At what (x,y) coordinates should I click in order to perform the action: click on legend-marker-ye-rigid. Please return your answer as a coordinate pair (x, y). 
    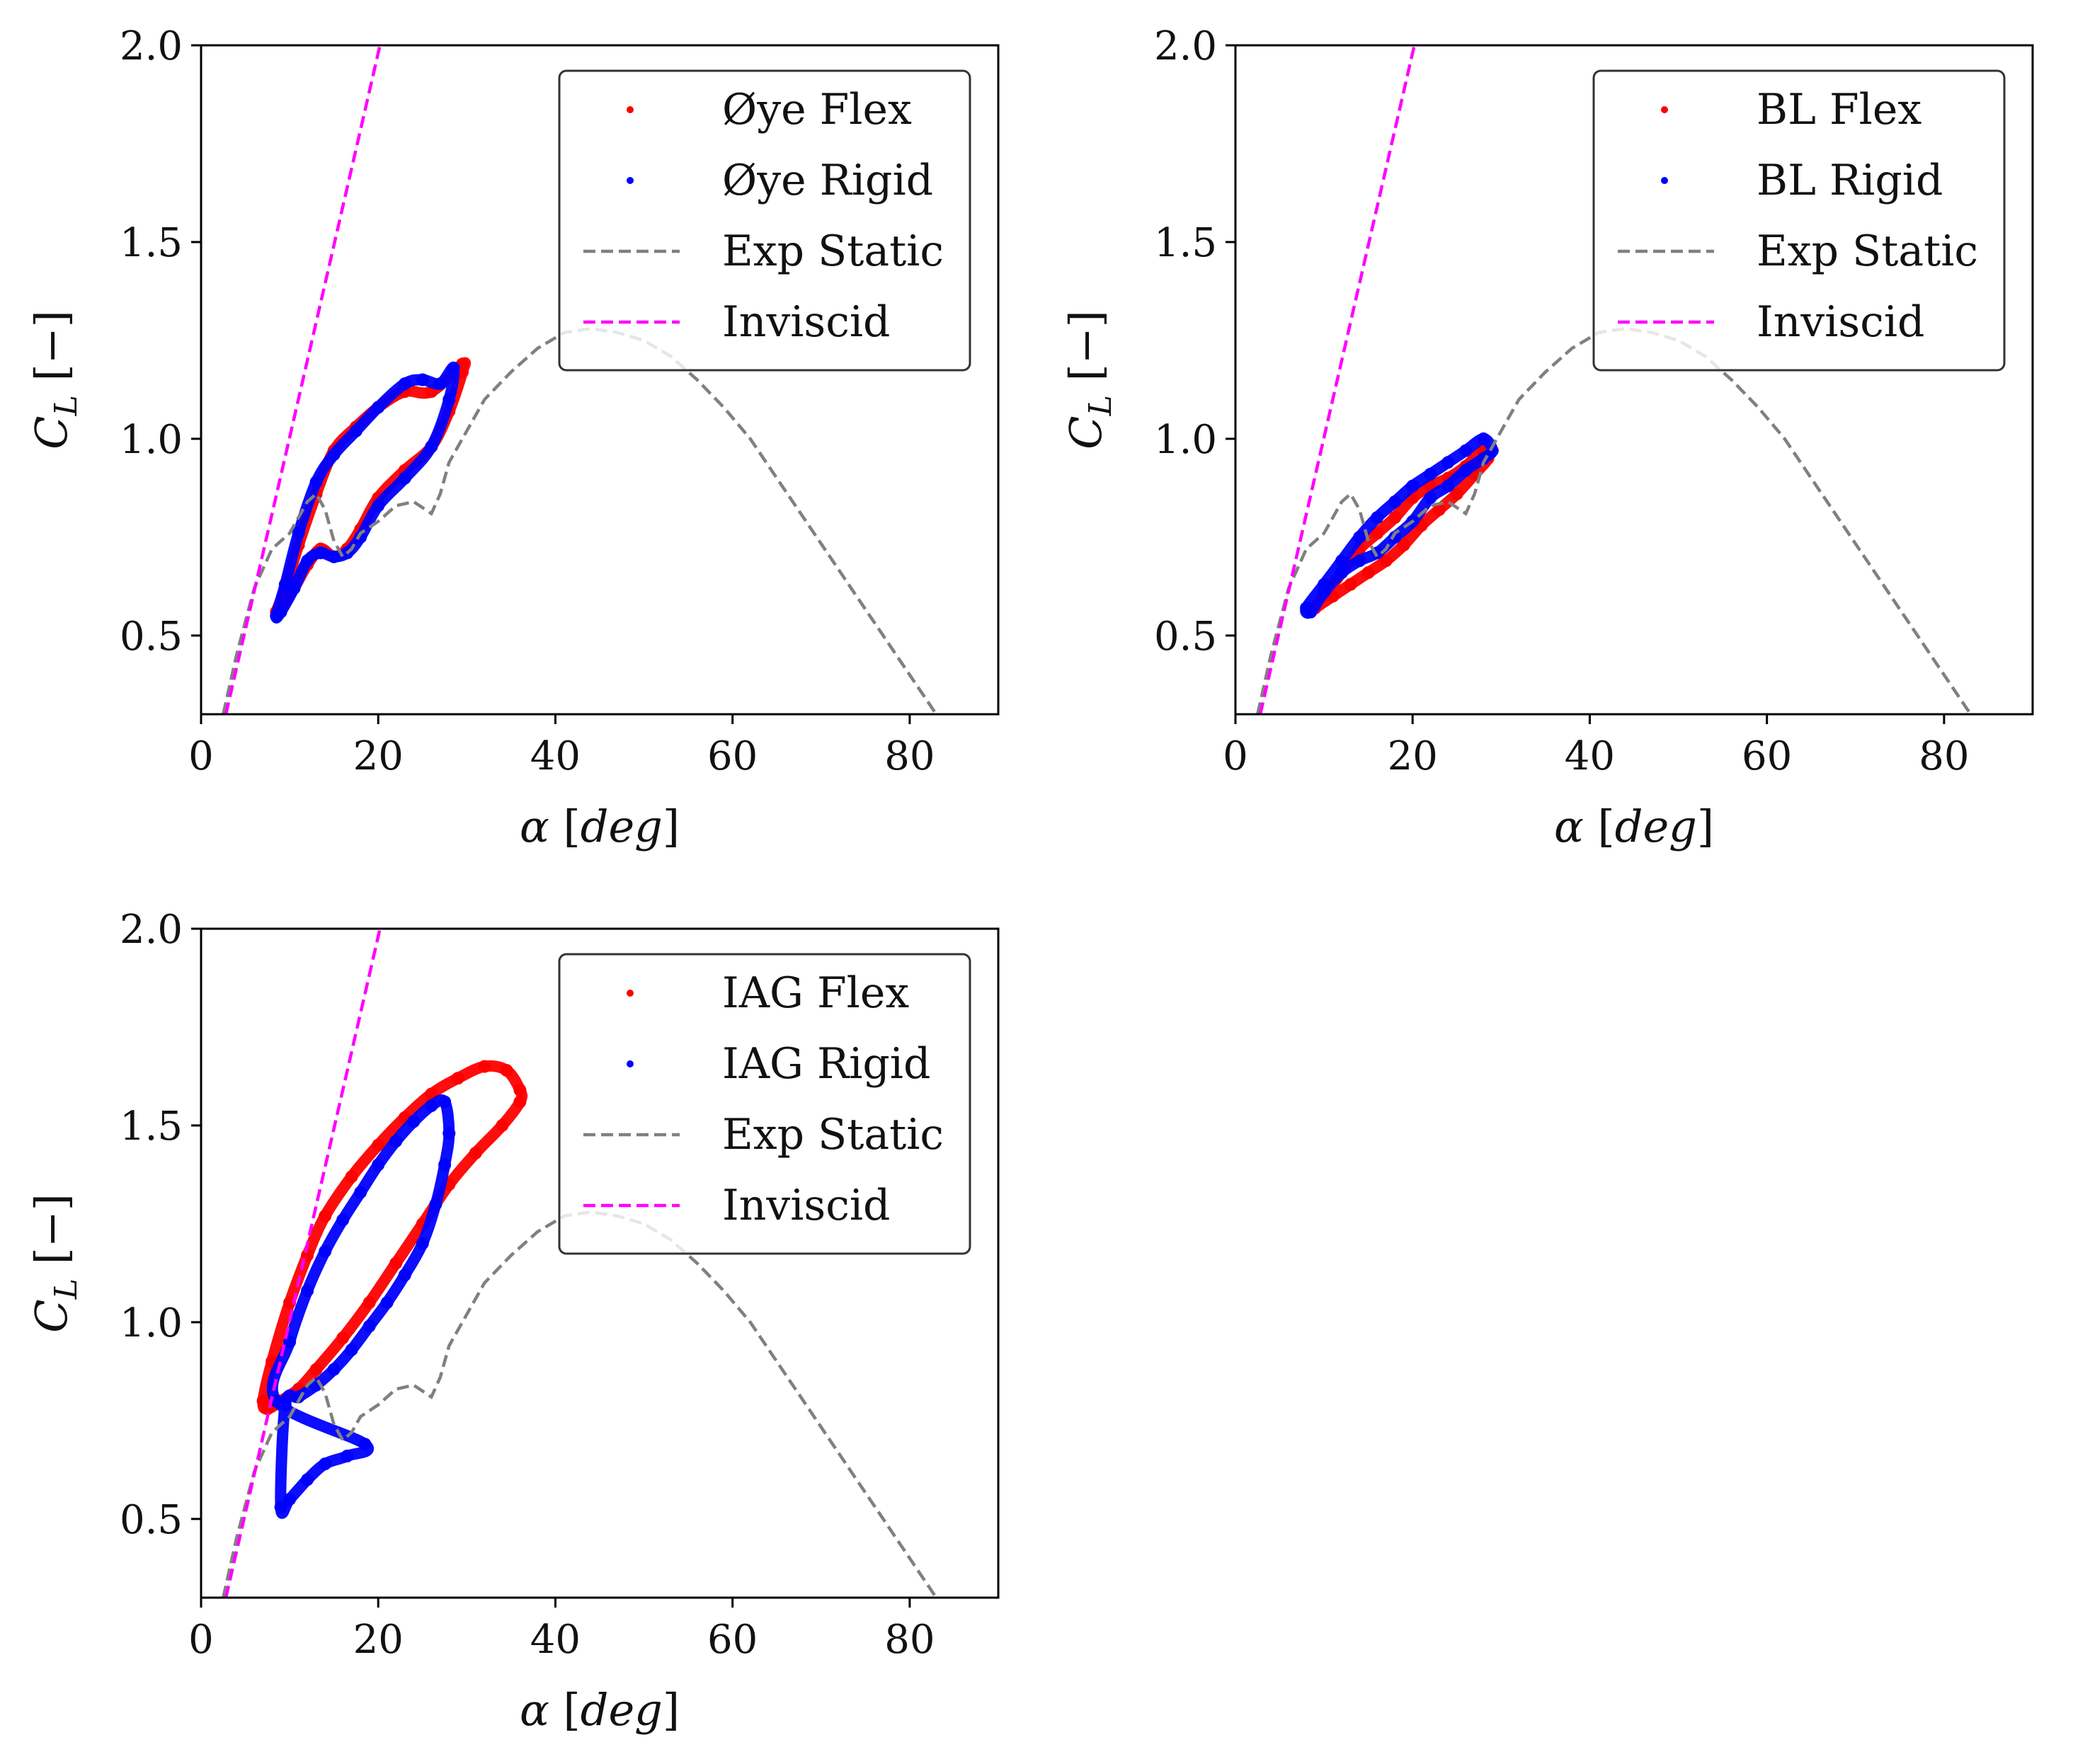
    Looking at the image, I should click on (630, 180).